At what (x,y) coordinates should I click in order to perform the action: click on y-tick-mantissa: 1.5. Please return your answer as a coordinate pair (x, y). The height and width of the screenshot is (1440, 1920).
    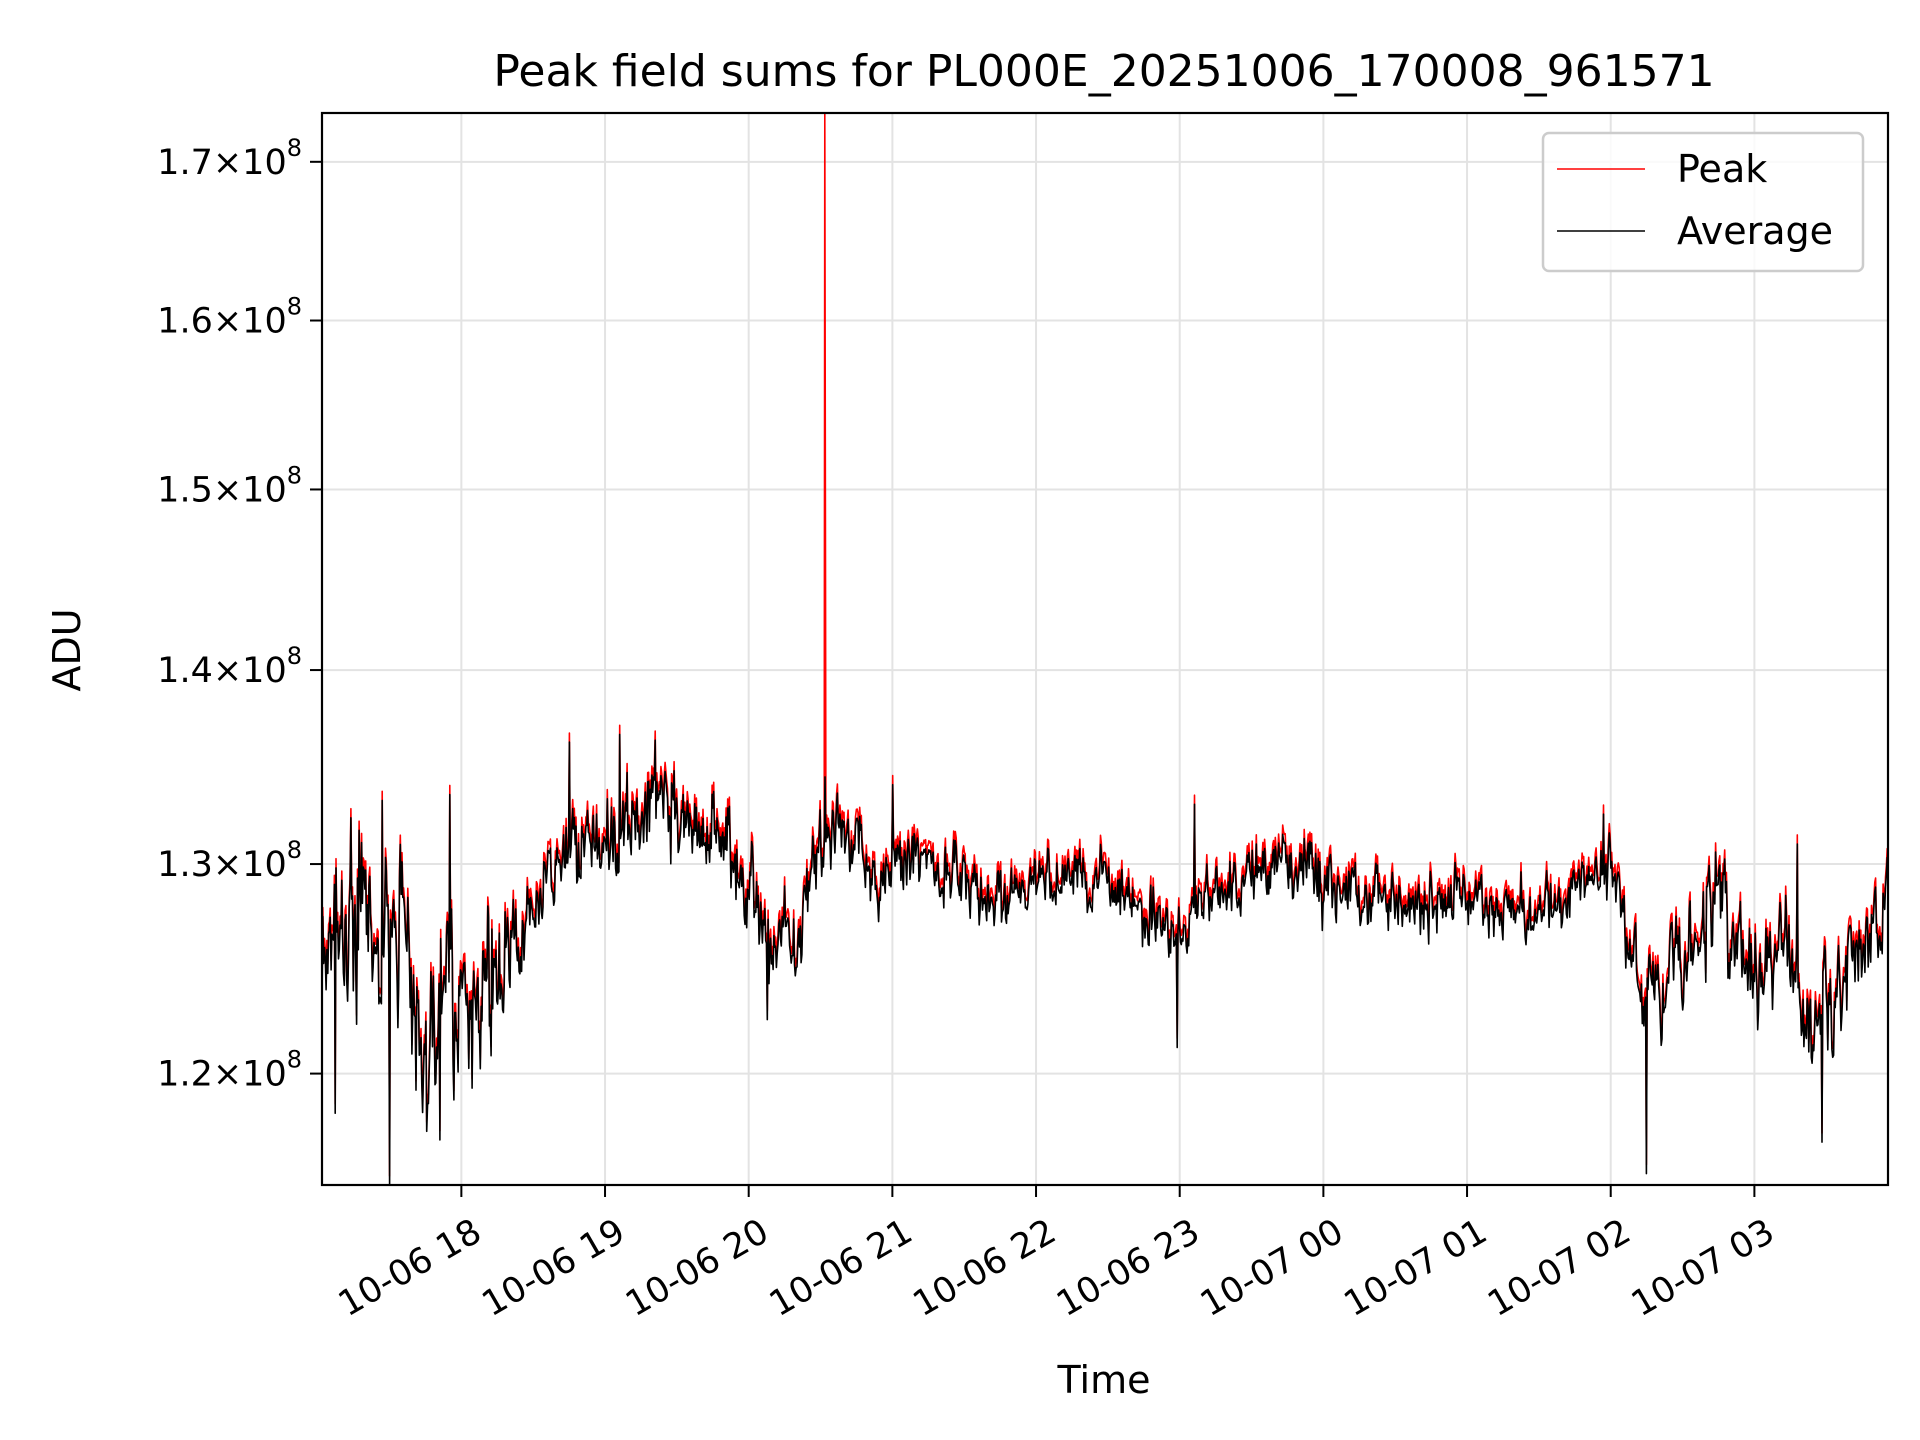
    Looking at the image, I should click on (185, 490).